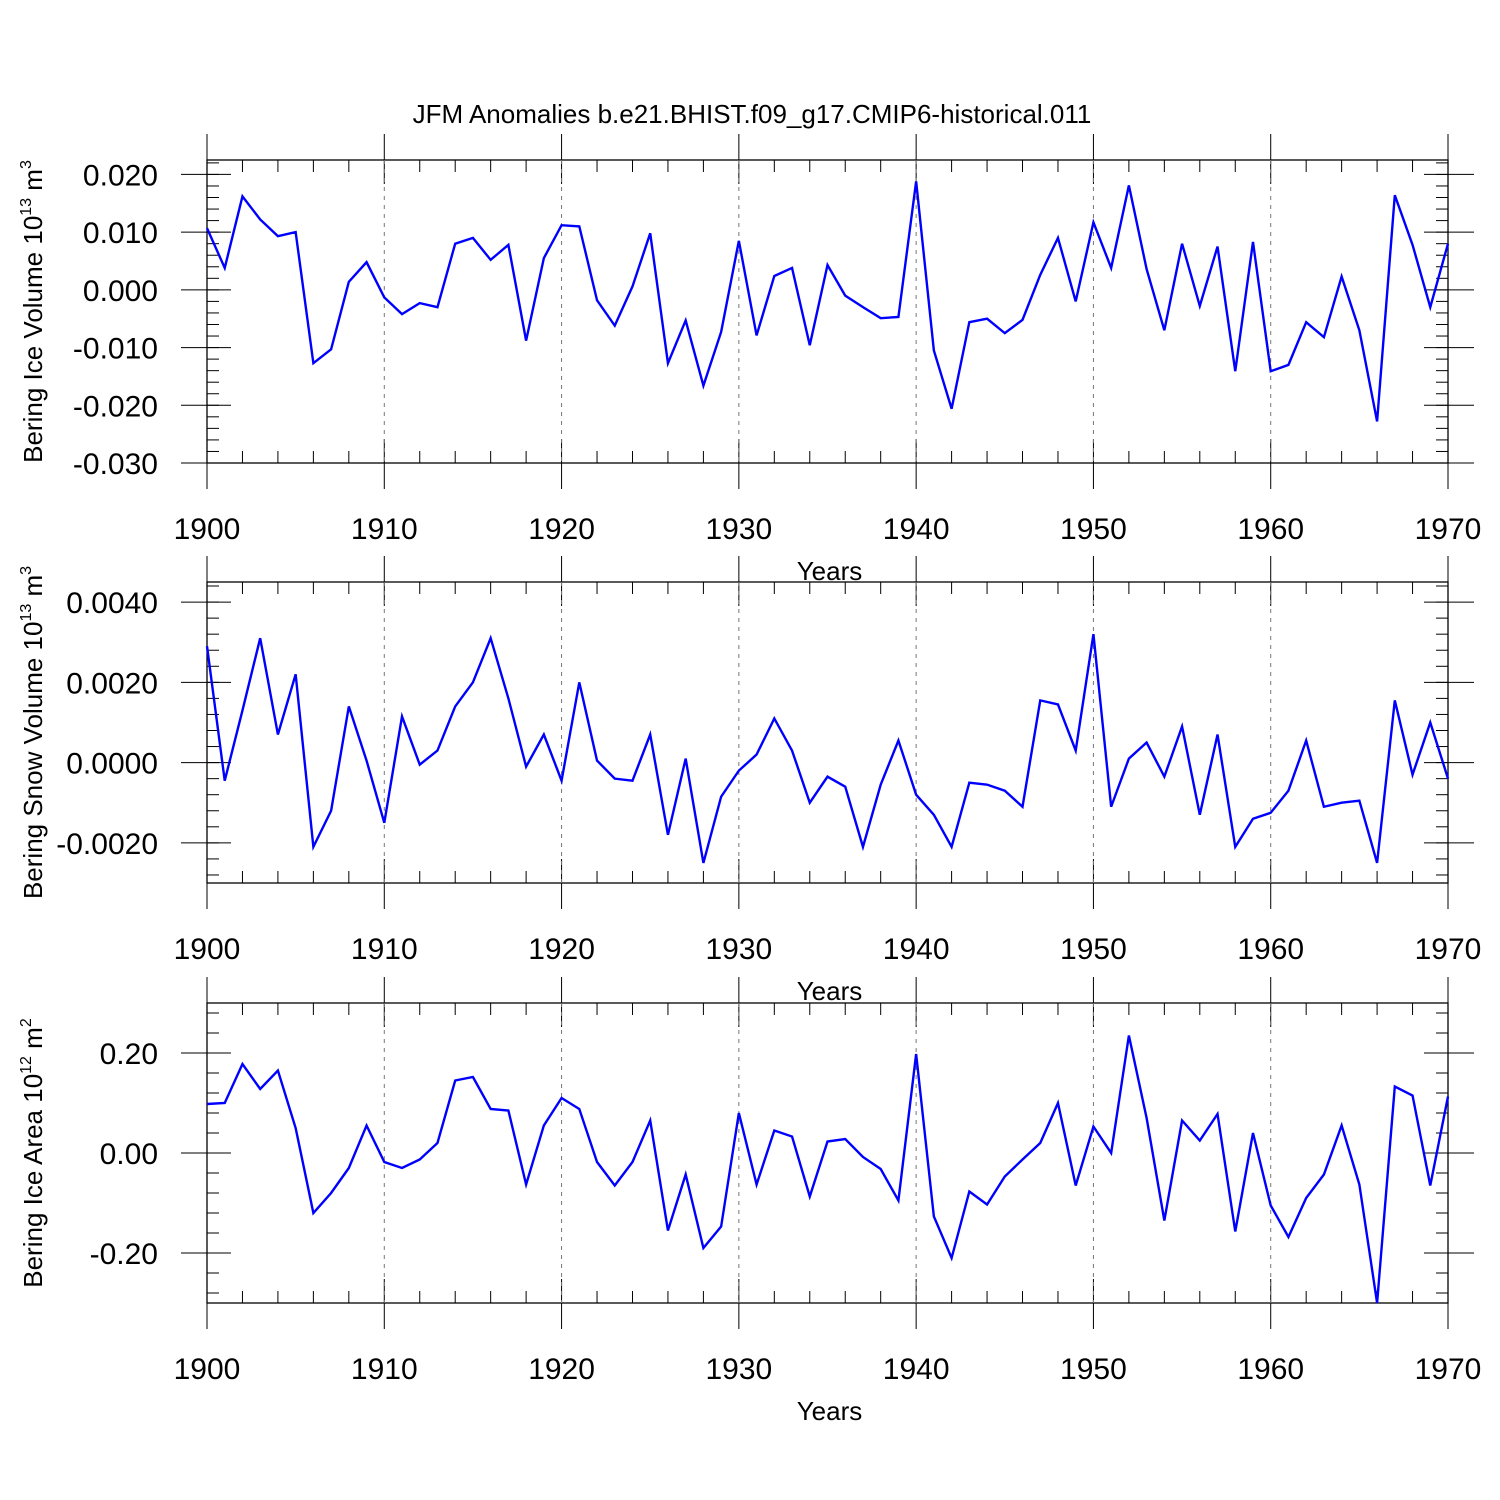 The width and height of the screenshot is (1500, 1500). What do you see at coordinates (115, 464) in the screenshot?
I see `y-tick-label: -0.030` at bounding box center [115, 464].